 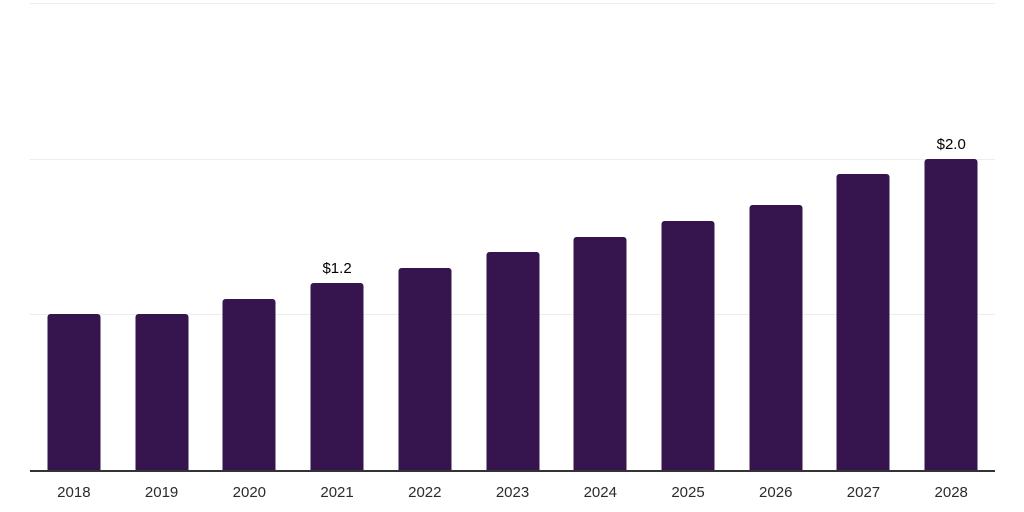 What do you see at coordinates (688, 345) in the screenshot?
I see `bar-2025` at bounding box center [688, 345].